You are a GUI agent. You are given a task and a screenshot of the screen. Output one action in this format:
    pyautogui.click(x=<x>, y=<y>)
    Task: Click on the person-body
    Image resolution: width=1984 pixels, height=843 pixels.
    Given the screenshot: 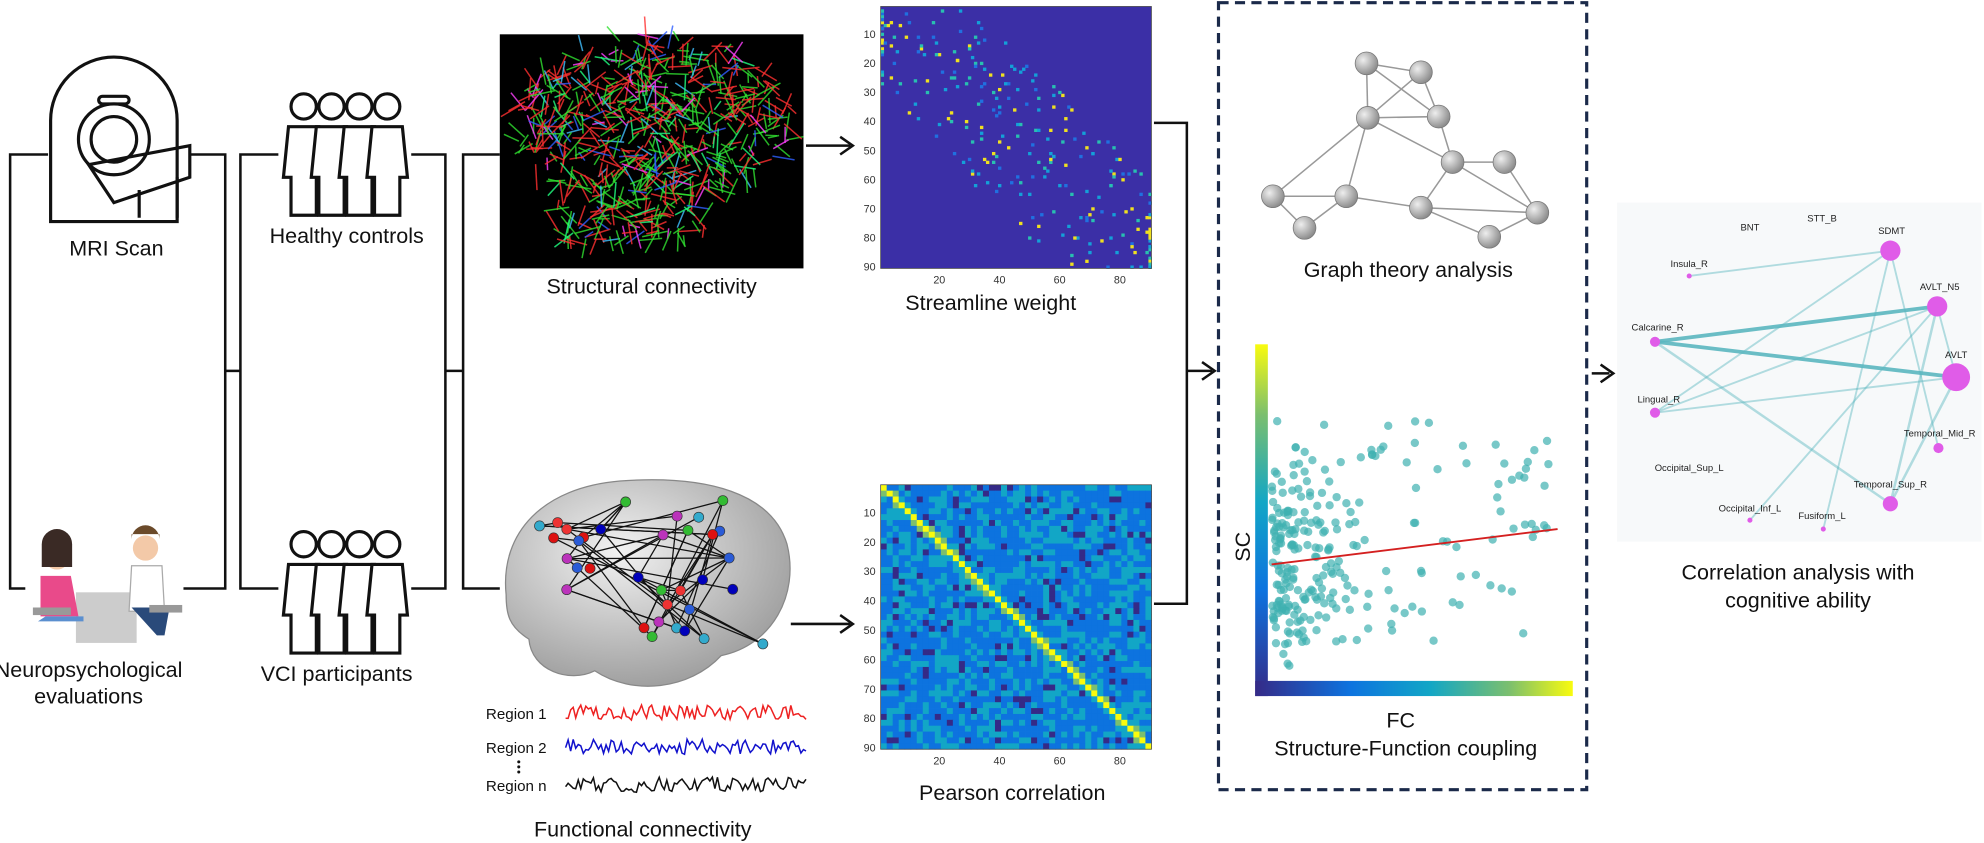 What is the action you would take?
    pyautogui.click(x=387, y=171)
    